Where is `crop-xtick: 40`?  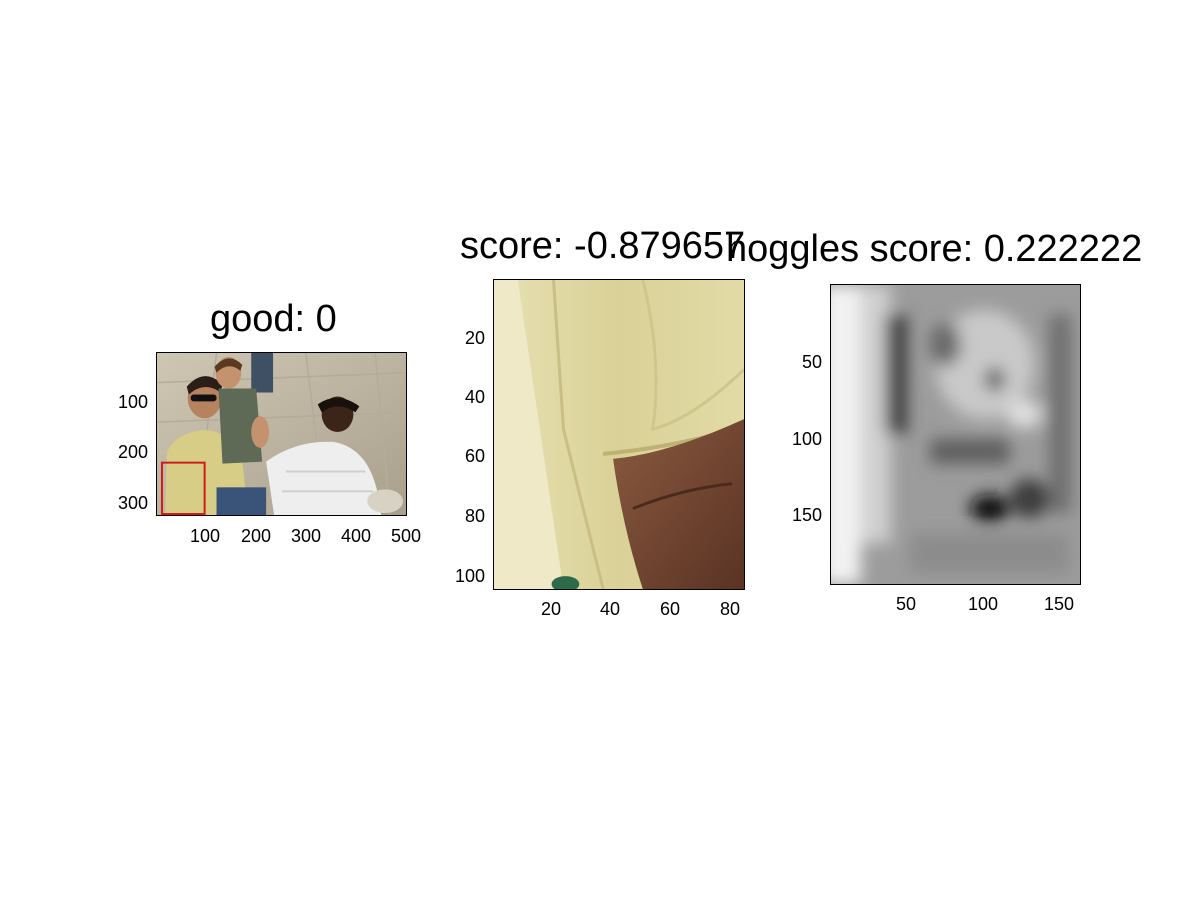
crop-xtick: 40 is located at coordinates (610, 609).